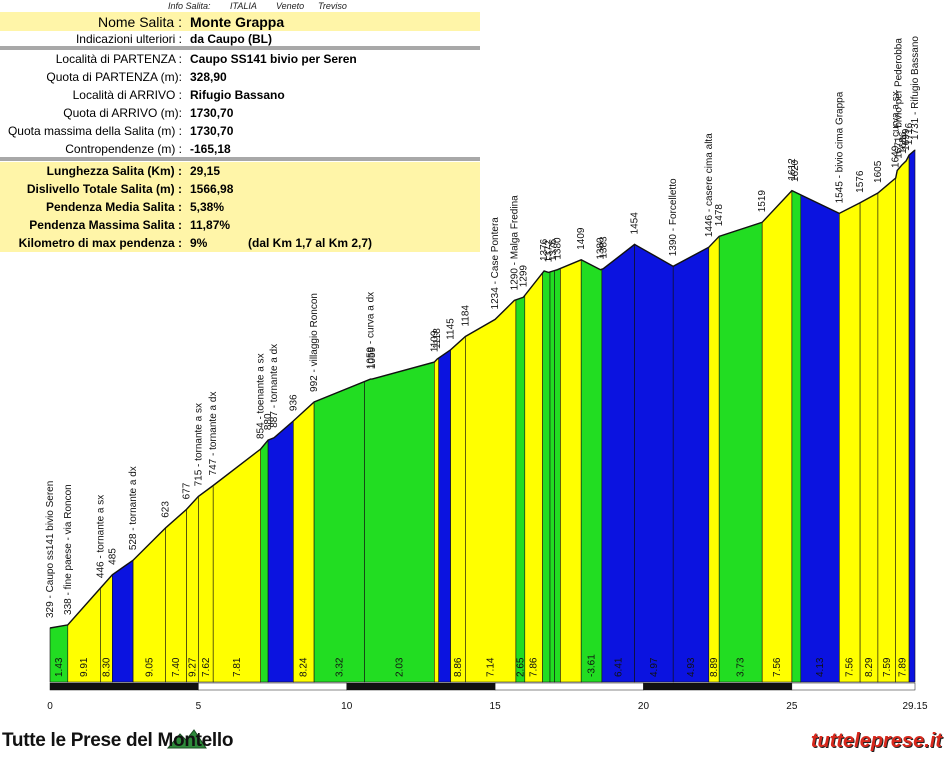  I want to click on segment-grade-label: 9.91, so click(84, 667).